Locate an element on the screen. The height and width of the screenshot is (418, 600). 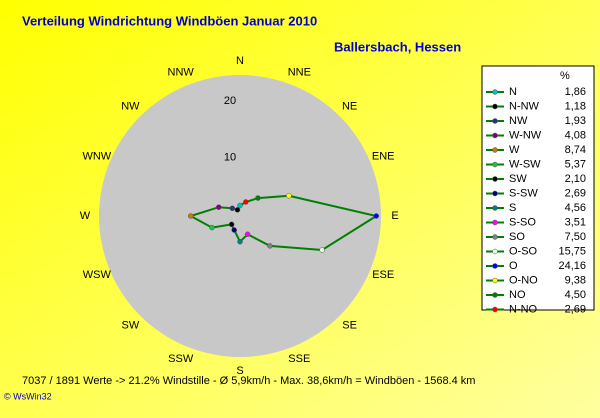
direction-label: NW is located at coordinates (130, 106).